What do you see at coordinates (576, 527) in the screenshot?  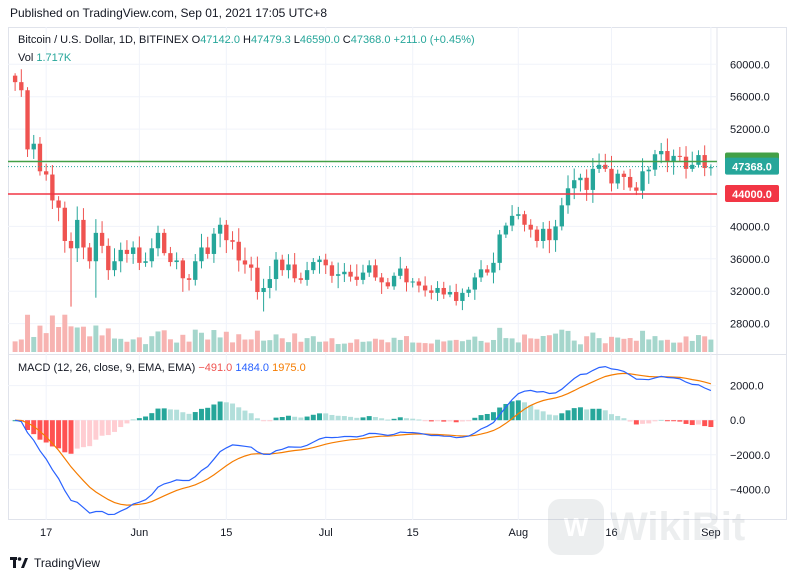 I see `watermark-icon: W` at bounding box center [576, 527].